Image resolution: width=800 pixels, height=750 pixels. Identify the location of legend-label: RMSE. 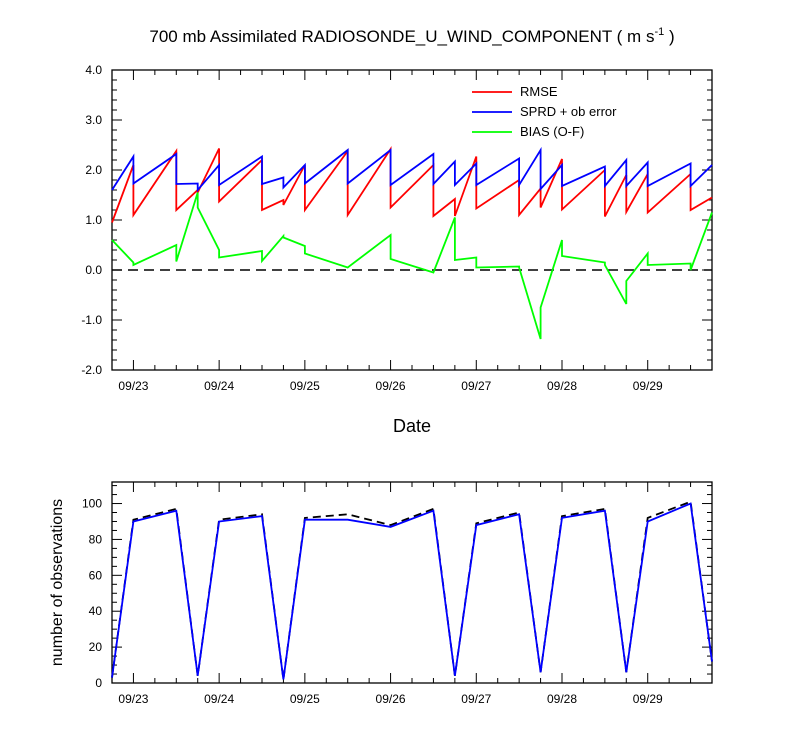
(539, 91).